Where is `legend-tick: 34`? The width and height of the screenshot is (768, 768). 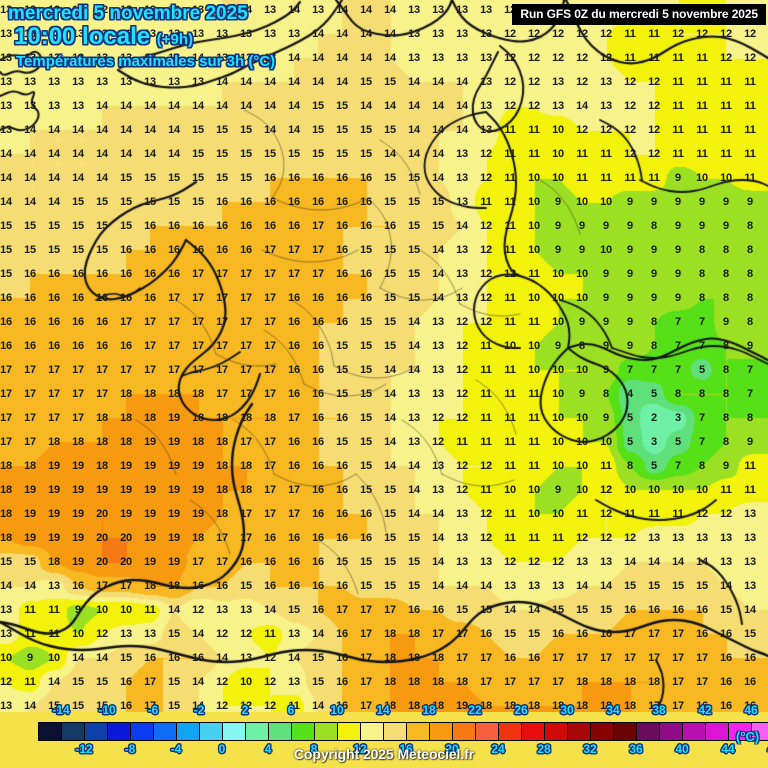 legend-tick: 34 is located at coordinates (613, 710).